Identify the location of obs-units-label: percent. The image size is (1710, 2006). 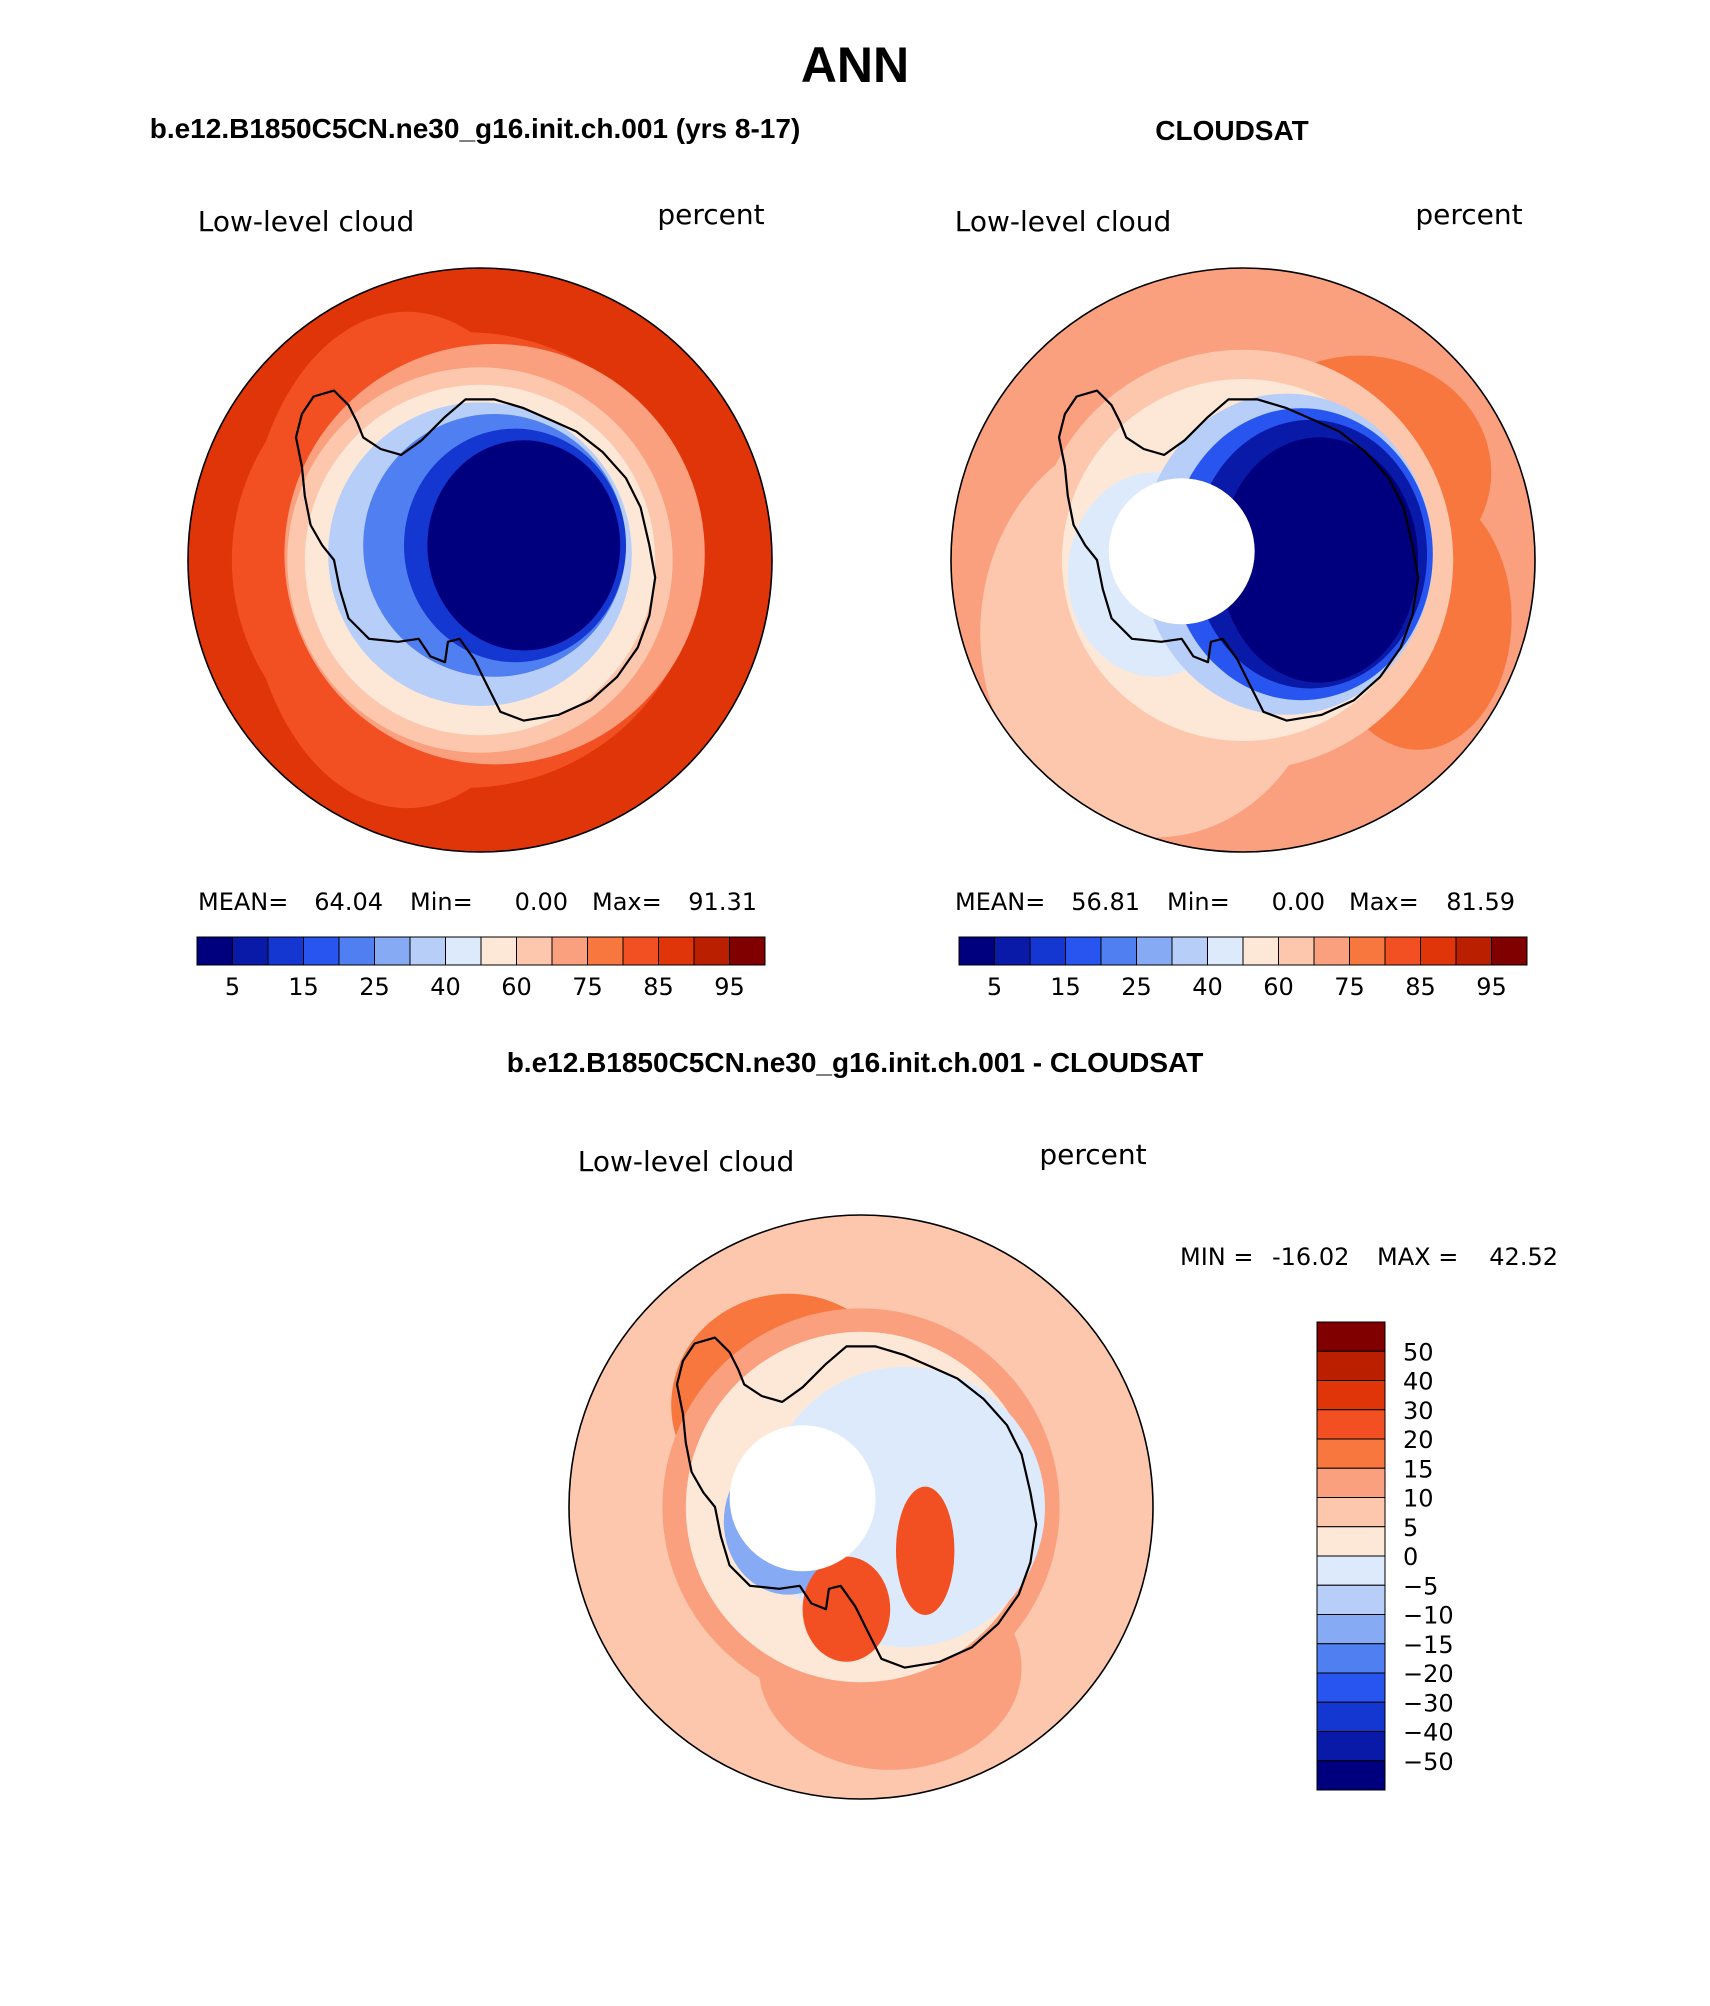
(1468, 214).